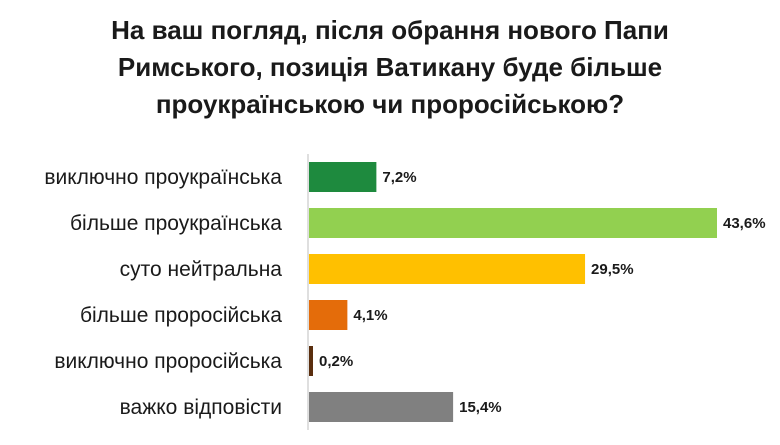 The image size is (780, 445). I want to click on category-label: більше проросійська, so click(181, 315).